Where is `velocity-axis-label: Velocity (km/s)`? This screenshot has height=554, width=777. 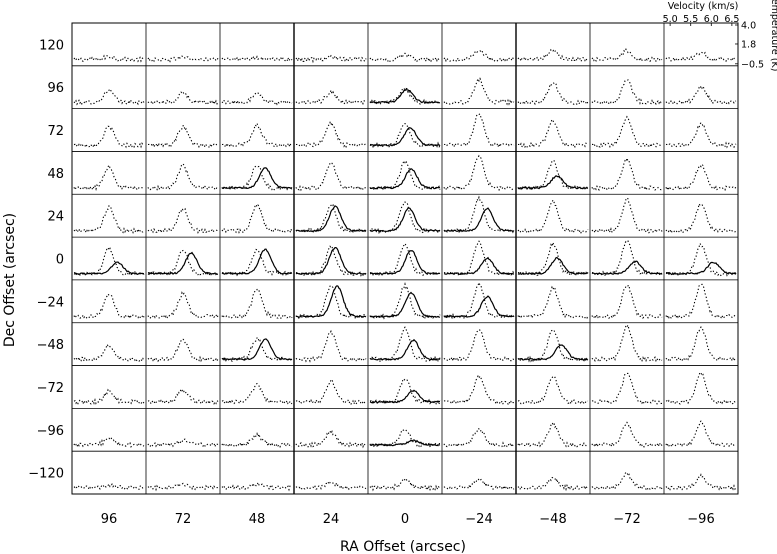 velocity-axis-label: Velocity (km/s) is located at coordinates (703, 6).